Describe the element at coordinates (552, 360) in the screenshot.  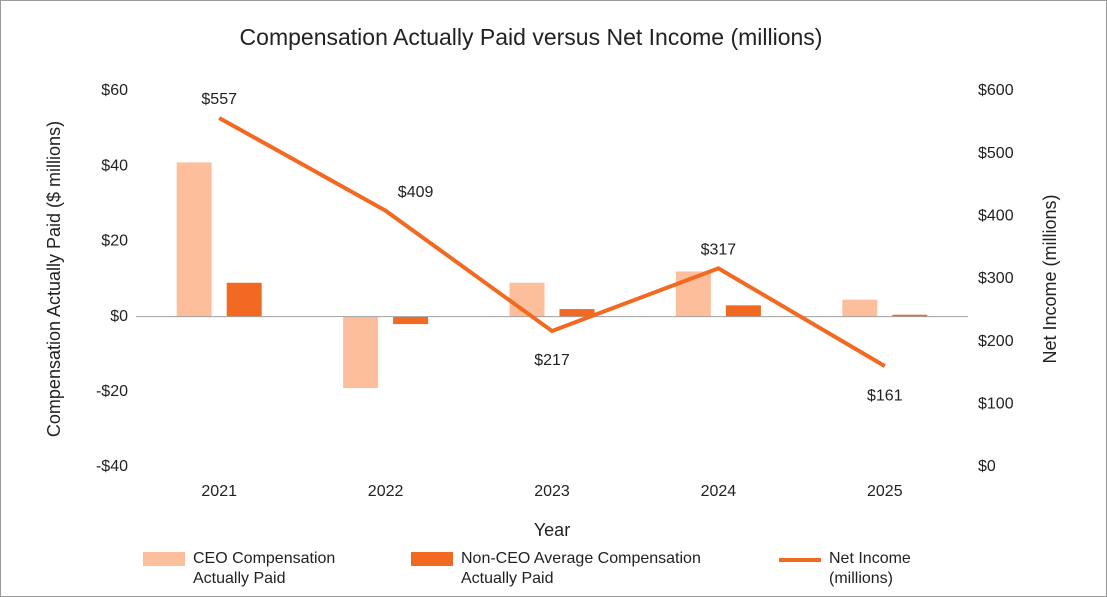
I see `data-label: $217` at that location.